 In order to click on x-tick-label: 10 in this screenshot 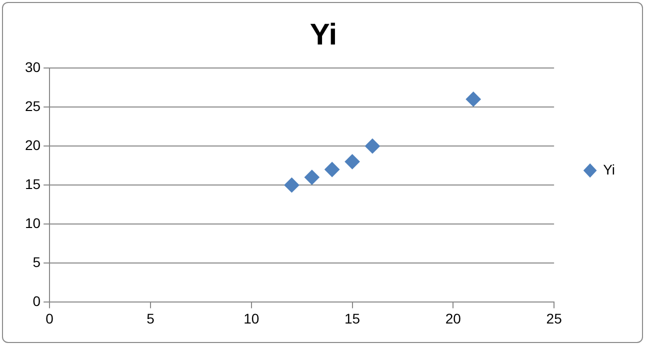, I will do `click(252, 318)`.